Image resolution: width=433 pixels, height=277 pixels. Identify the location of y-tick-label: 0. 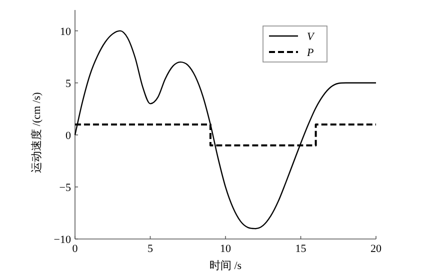
(69, 136).